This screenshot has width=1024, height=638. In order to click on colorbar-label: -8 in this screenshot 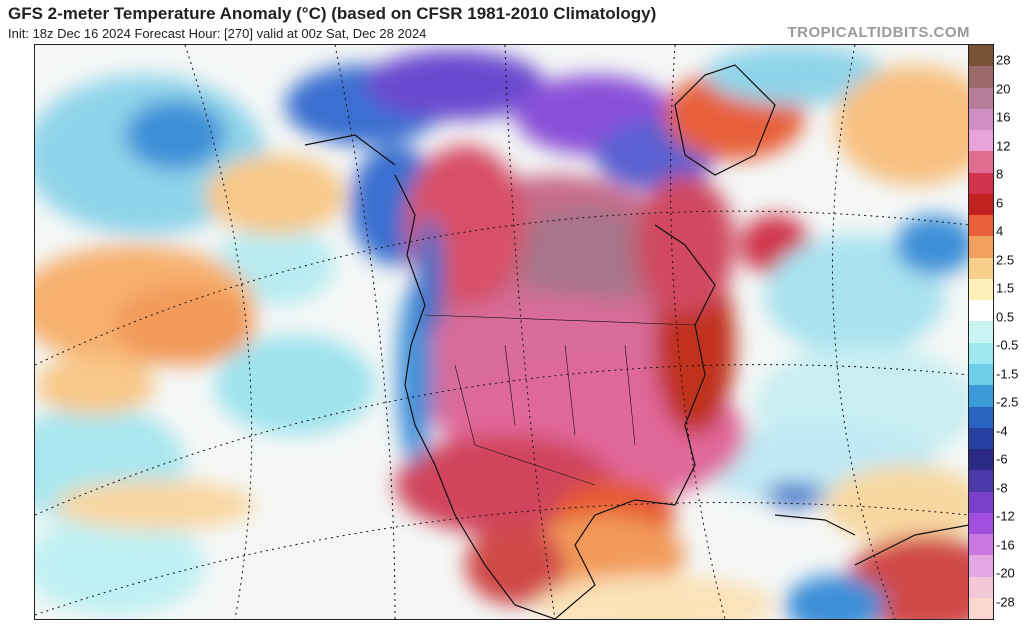, I will do `click(1002, 488)`.